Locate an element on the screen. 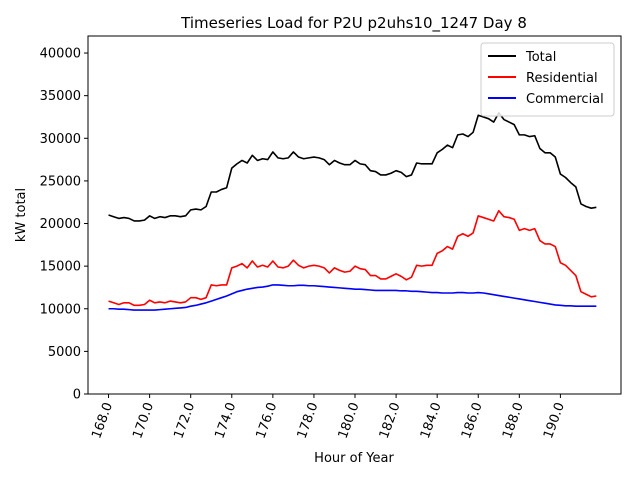 The width and height of the screenshot is (640, 480). y-tick-label: 25000 is located at coordinates (60, 181).